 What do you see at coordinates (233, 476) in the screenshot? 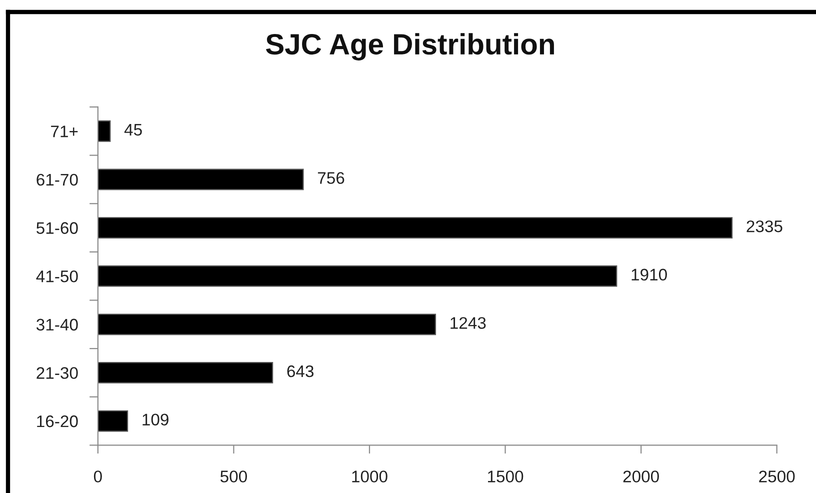
I see `x-tick-label: 500` at bounding box center [233, 476].